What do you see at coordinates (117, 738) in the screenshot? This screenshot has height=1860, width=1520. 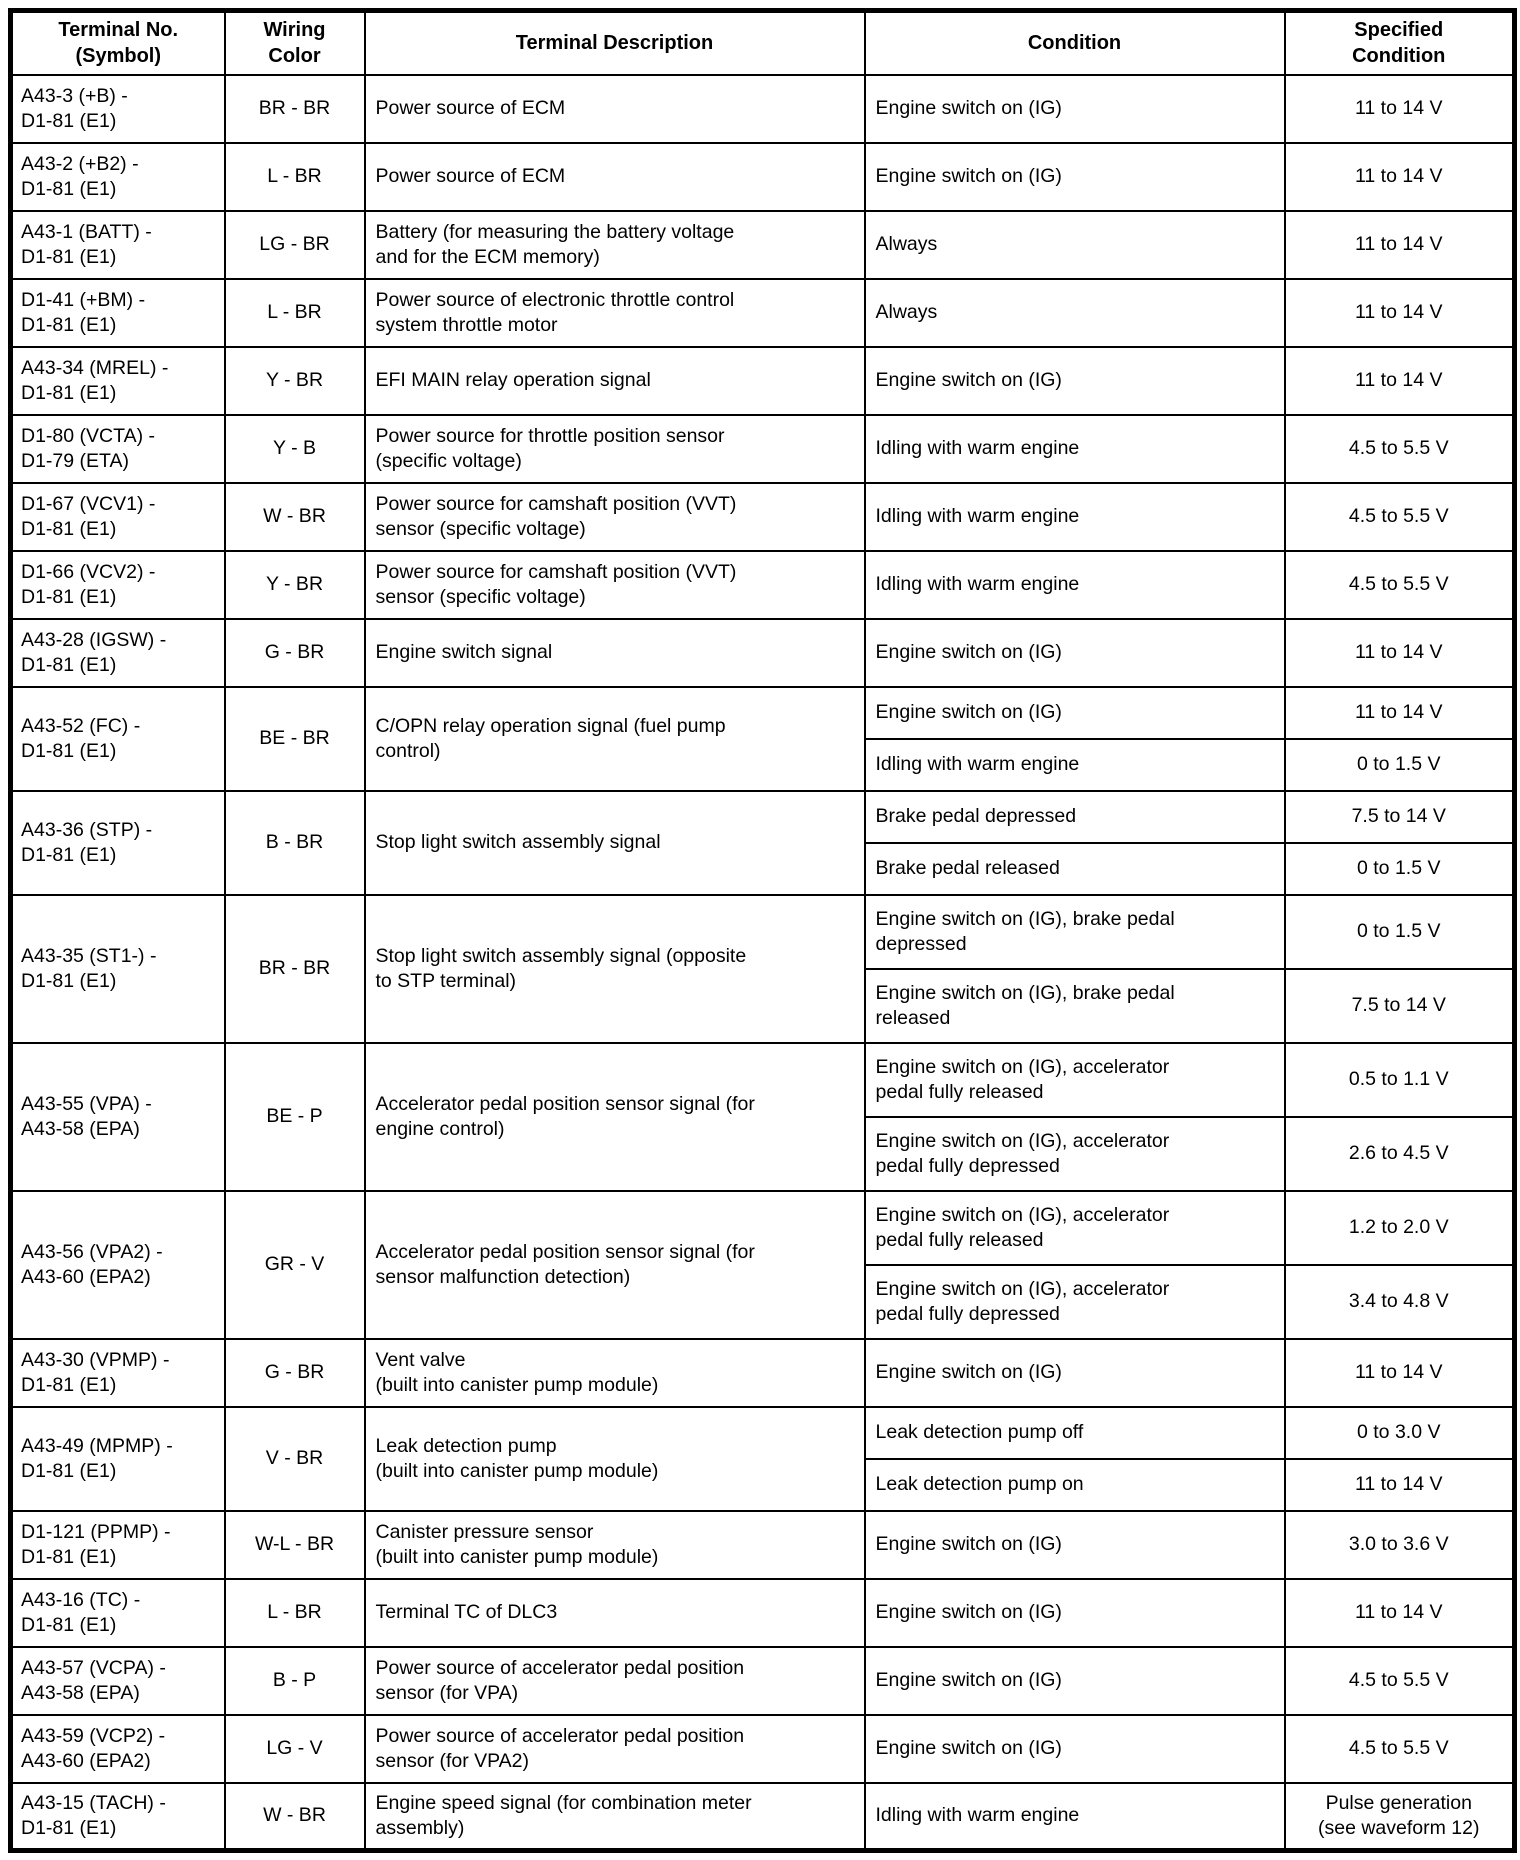 I see `terminal-no-cell: A43-52 (FC) - D1-81 (E1)` at bounding box center [117, 738].